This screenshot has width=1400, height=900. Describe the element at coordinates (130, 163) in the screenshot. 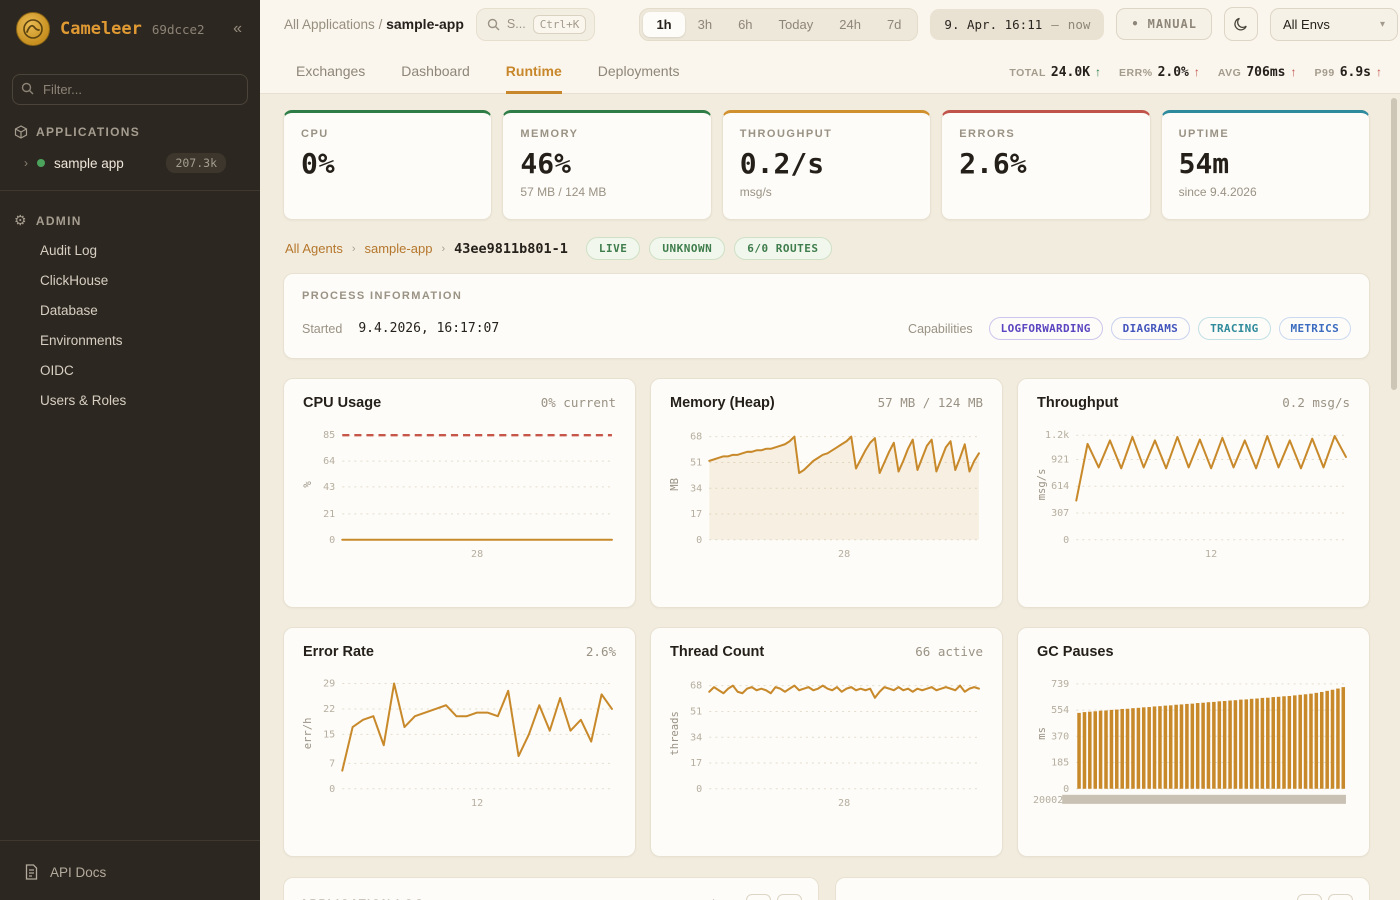

I see `sidebar-item-sample-app: › sample app 207.3k` at that location.